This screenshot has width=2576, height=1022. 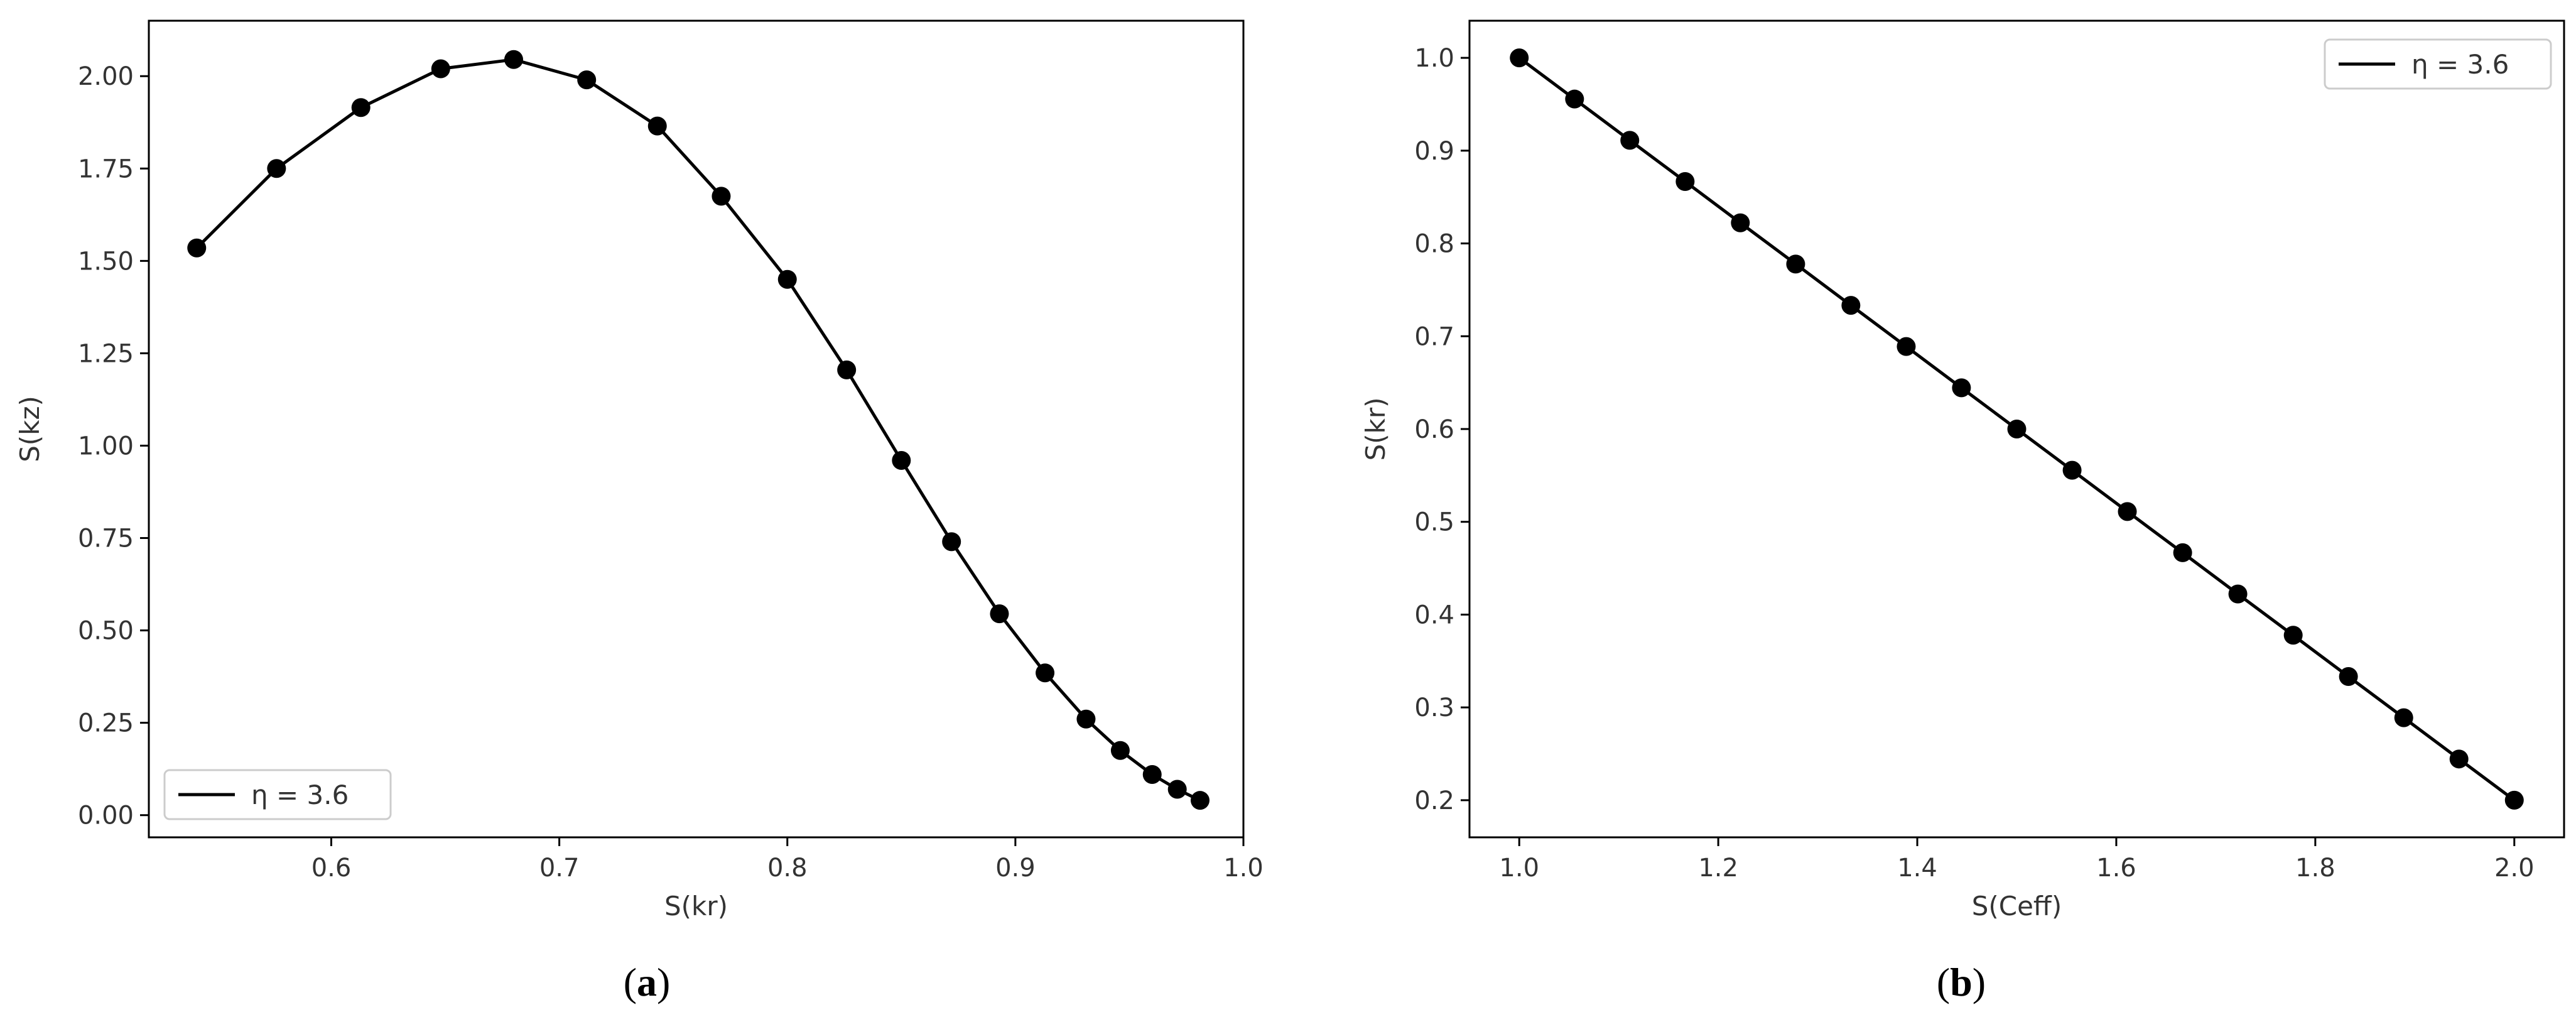 I want to click on x-tick-label: 2.0, so click(x=2515, y=868).